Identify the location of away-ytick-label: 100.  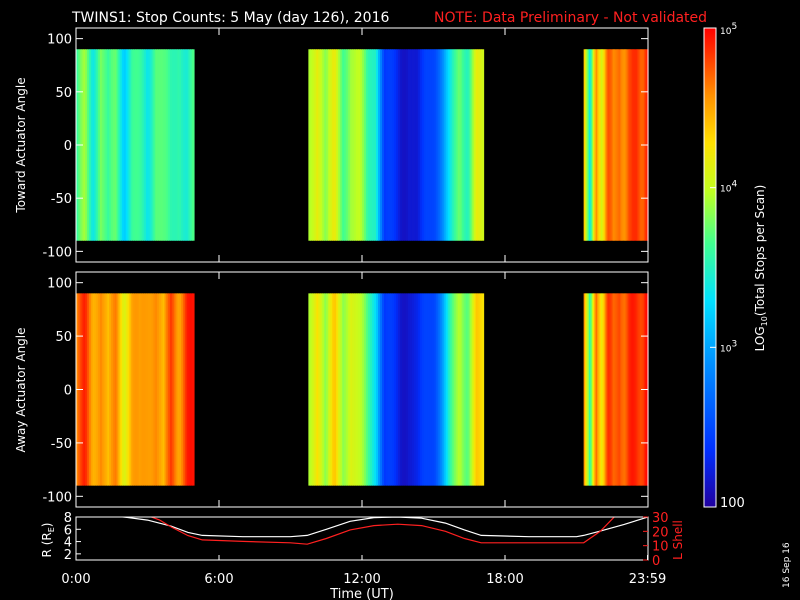
(59, 284).